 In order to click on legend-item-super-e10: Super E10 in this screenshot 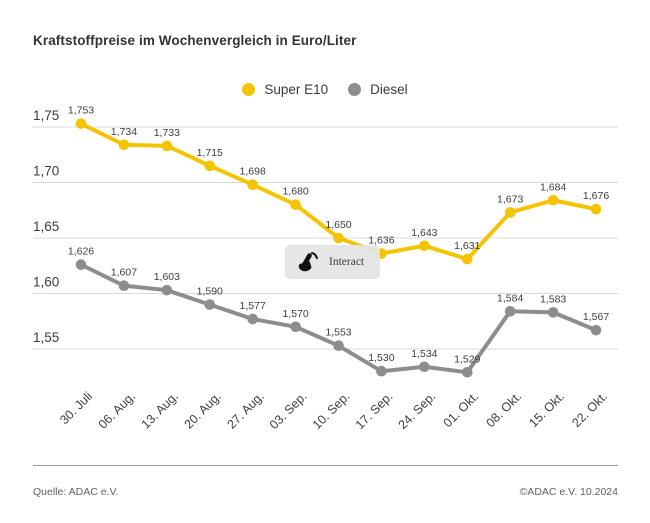, I will do `click(285, 89)`.